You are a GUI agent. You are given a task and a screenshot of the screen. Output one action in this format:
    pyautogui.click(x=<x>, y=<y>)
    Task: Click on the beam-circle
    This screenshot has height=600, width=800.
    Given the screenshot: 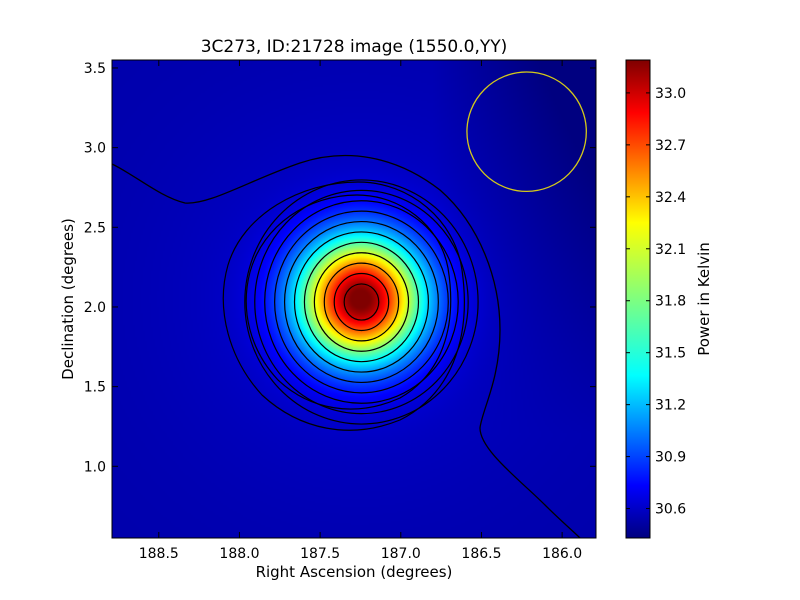 What is the action you would take?
    pyautogui.click(x=526, y=132)
    